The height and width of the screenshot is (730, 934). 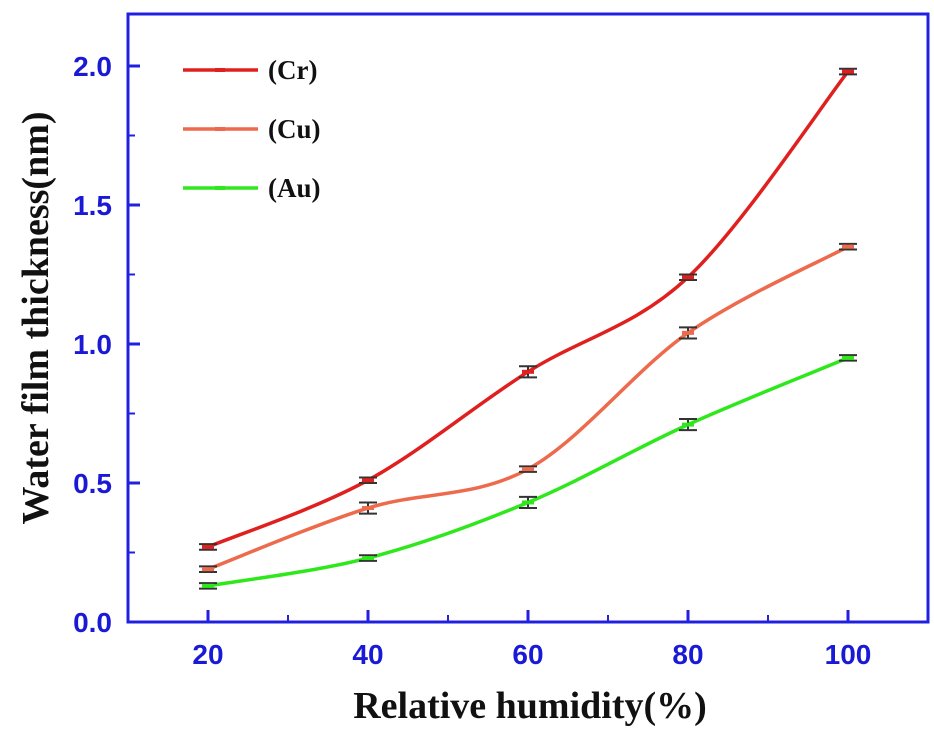 I want to click on x-tick-label: 40, so click(x=367, y=654).